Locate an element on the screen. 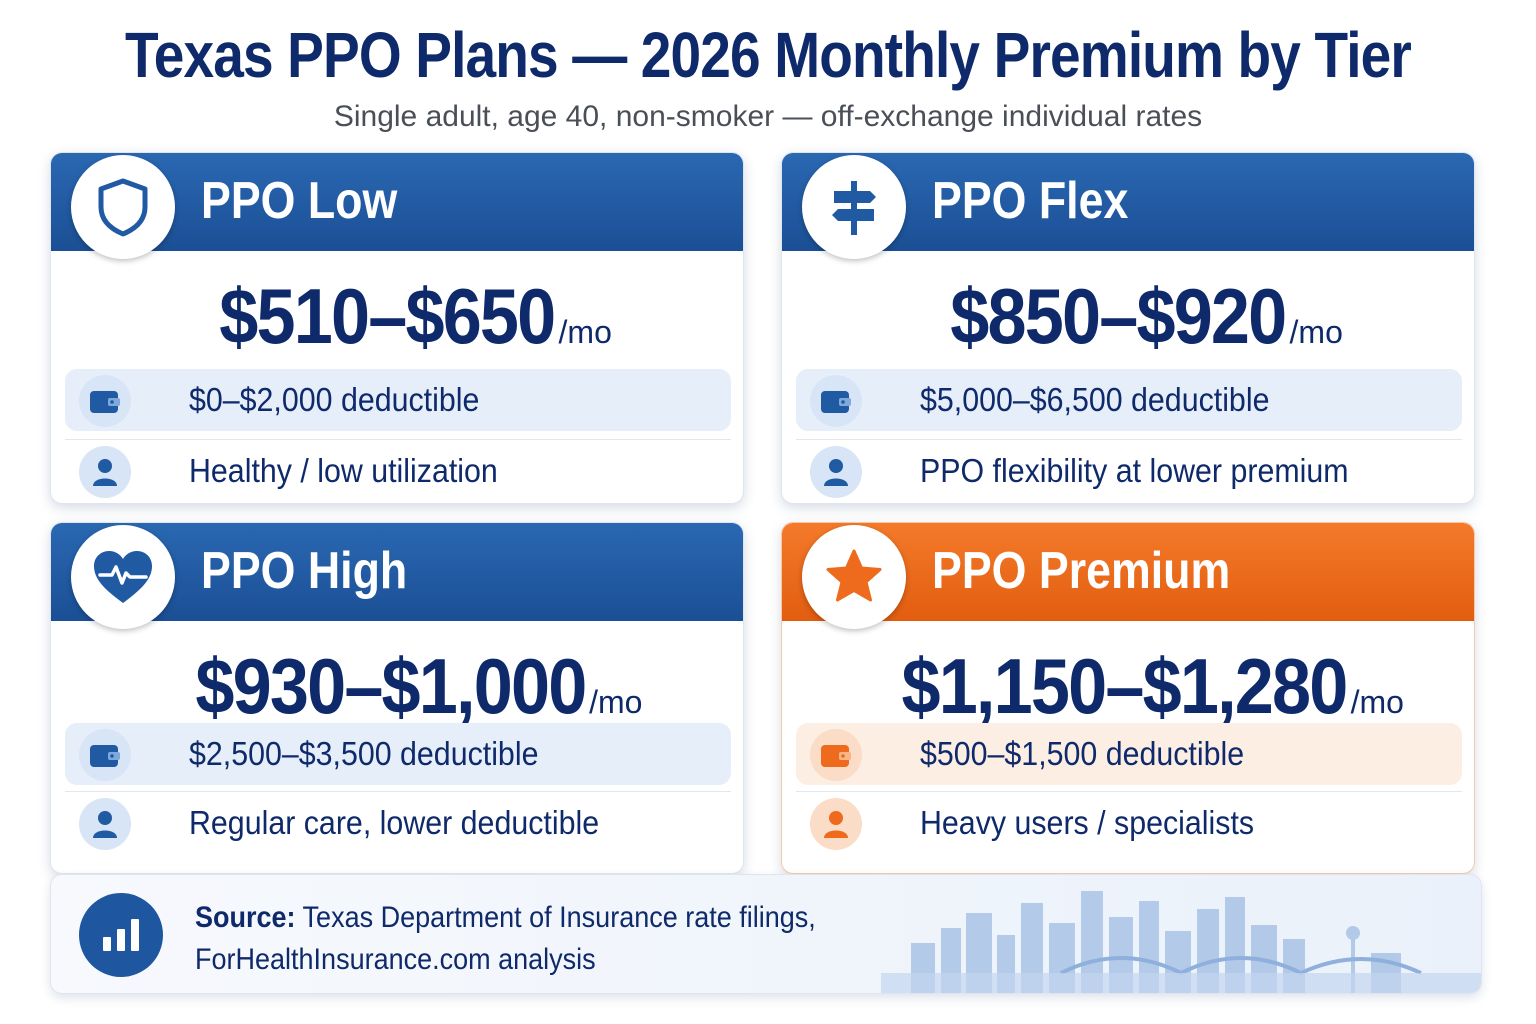  plan-name: PPO Low is located at coordinates (299, 201).